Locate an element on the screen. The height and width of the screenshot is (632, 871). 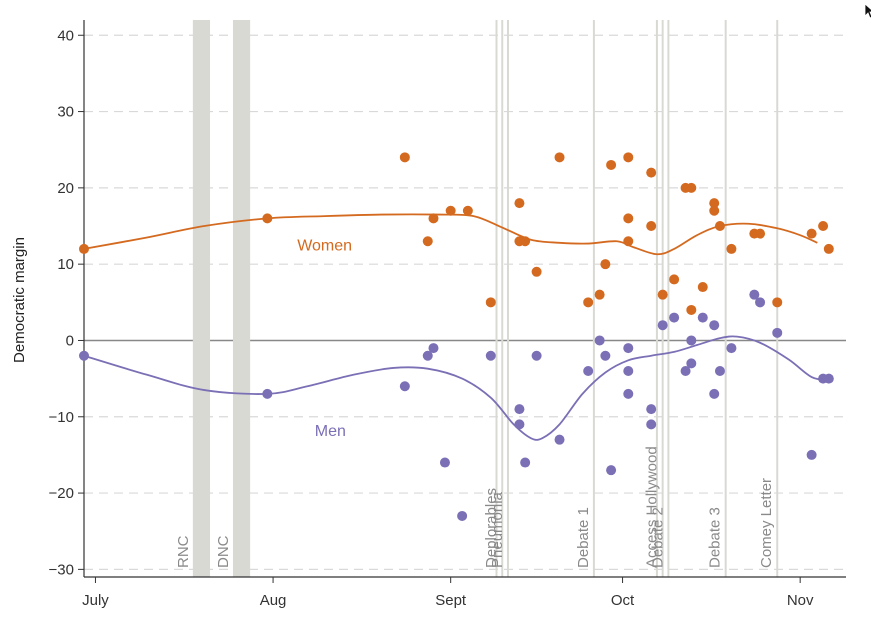
men-series-label: Men is located at coordinates (330, 431).